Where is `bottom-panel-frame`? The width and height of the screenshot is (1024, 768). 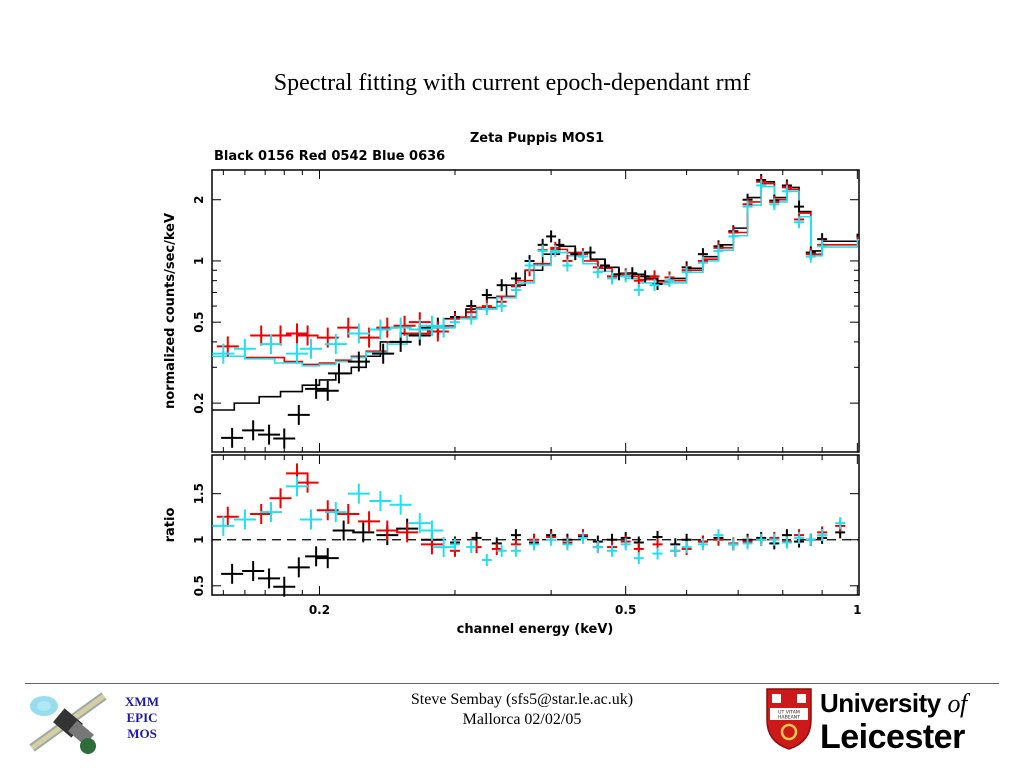 bottom-panel-frame is located at coordinates (535, 525).